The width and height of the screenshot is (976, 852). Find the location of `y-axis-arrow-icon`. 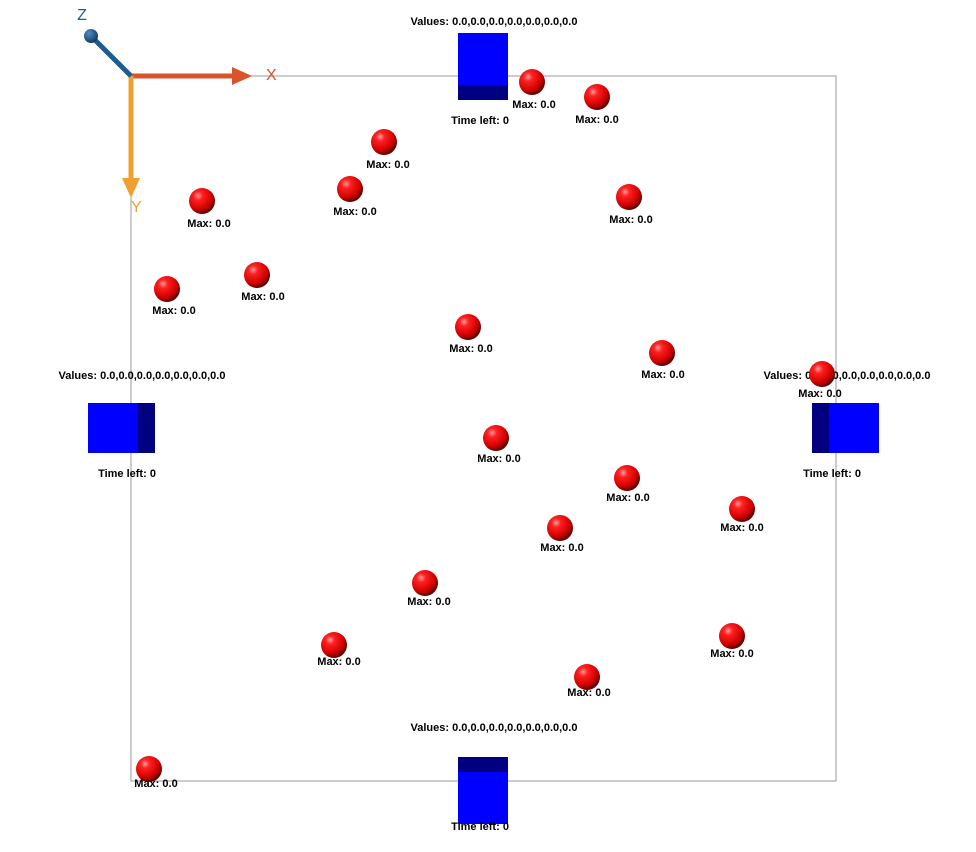

y-axis-arrow-icon is located at coordinates (131, 188).